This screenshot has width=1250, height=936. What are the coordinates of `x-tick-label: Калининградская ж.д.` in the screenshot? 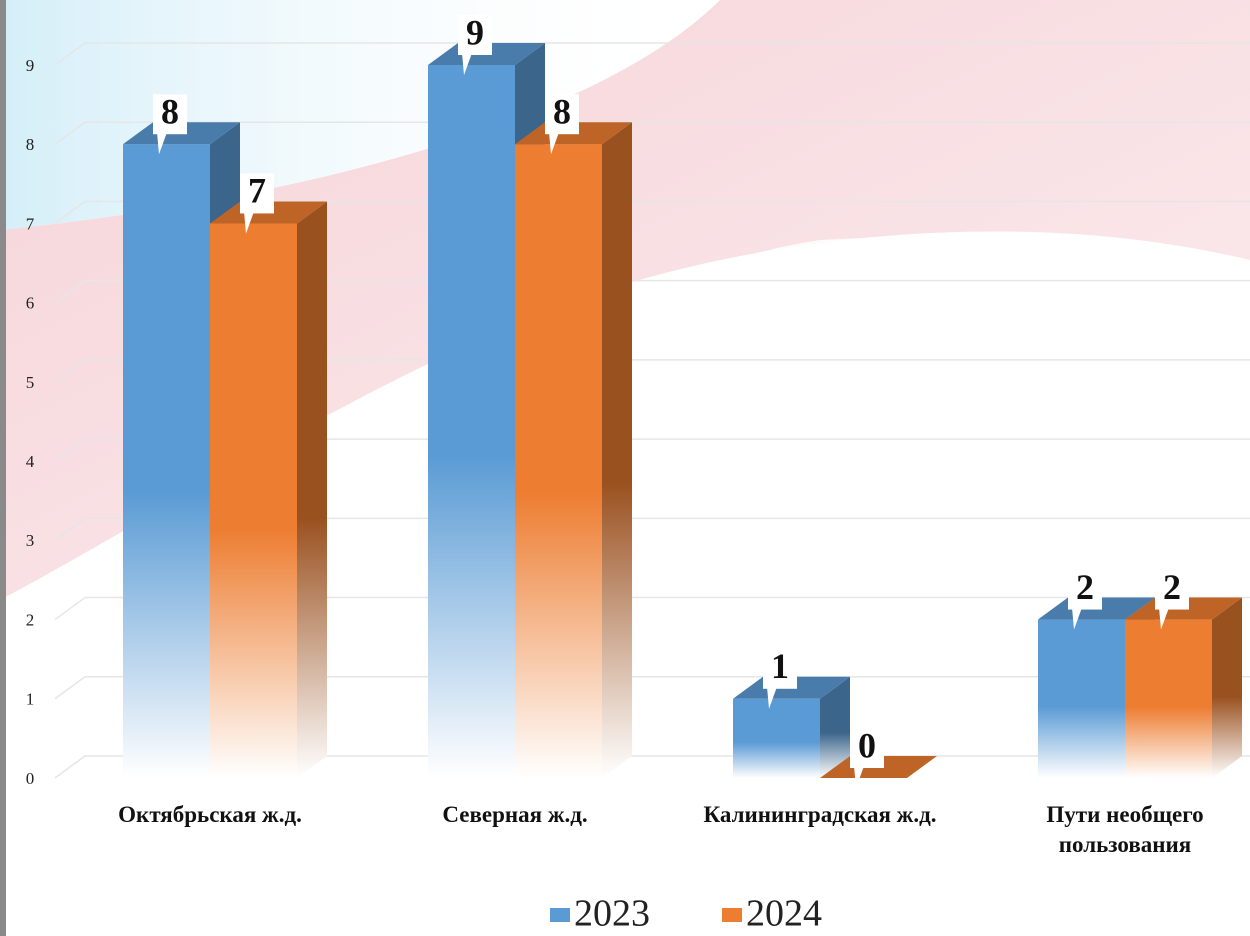 It's located at (820, 814).